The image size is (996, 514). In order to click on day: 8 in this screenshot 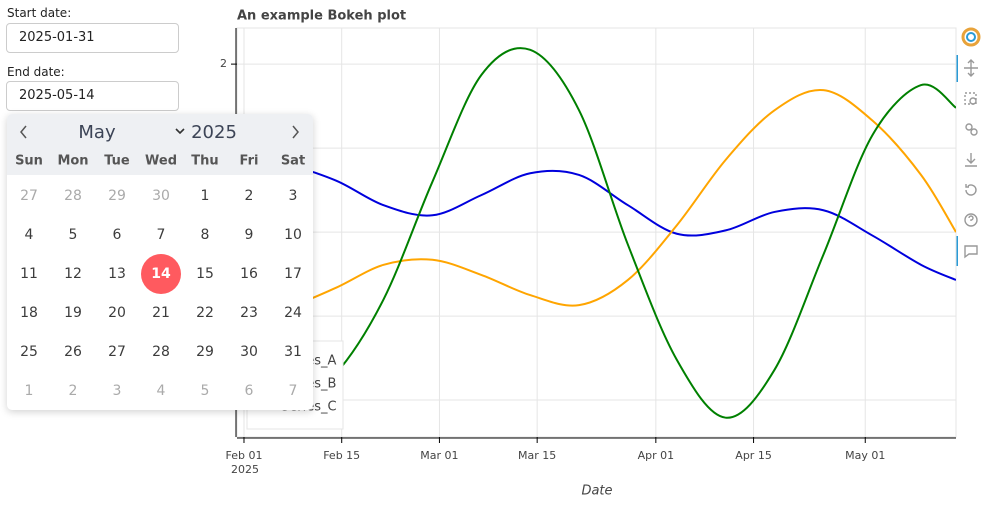, I will do `click(205, 235)`.